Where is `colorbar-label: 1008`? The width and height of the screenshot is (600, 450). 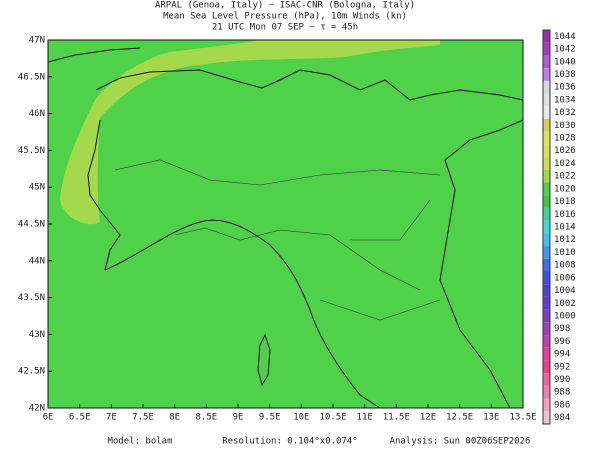 colorbar-label: 1008 is located at coordinates (565, 266).